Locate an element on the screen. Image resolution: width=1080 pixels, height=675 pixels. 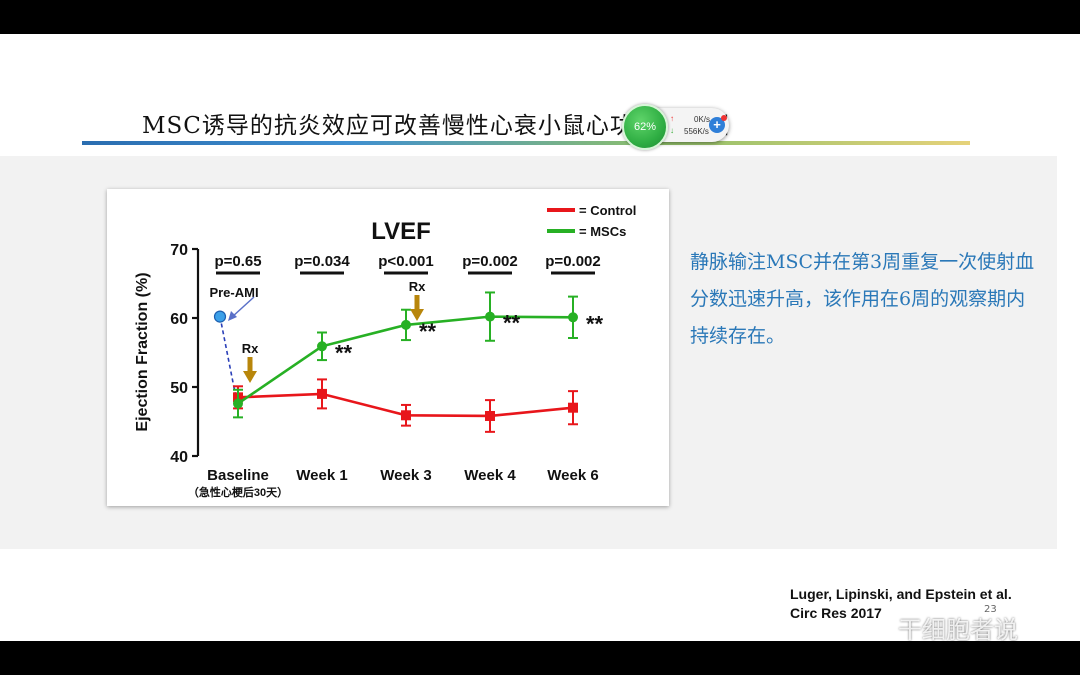
x-tick-label: Baseline is located at coordinates (238, 475).